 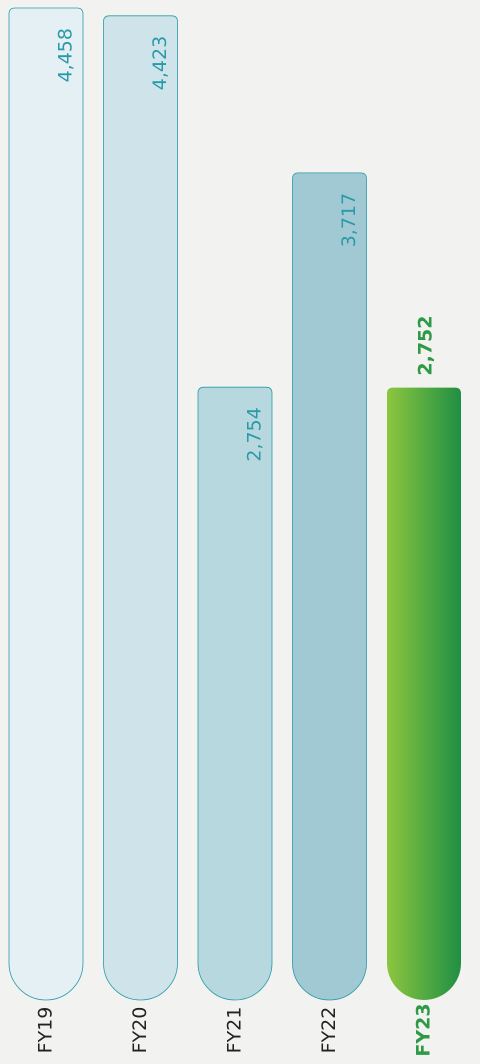 I want to click on category-label: FY22, so click(x=329, y=1030).